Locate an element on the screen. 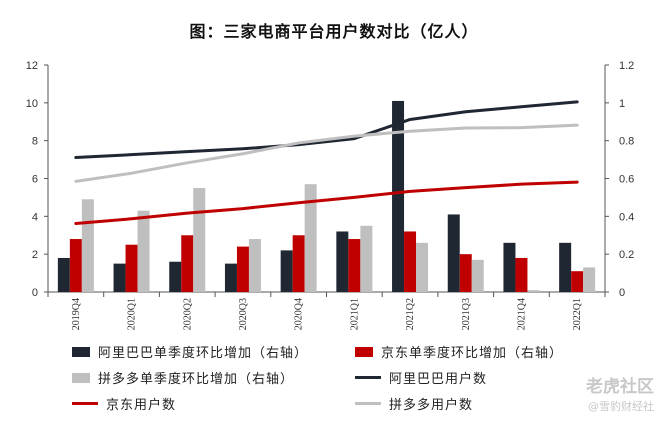  legend-label: 拼多多用户数 is located at coordinates (431, 405).